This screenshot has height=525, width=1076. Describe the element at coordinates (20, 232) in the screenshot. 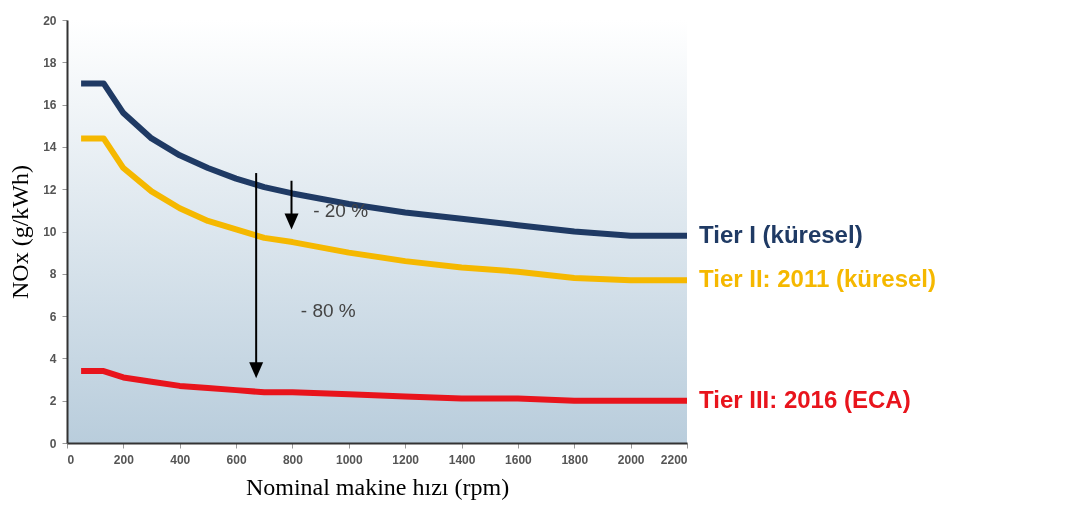

I see `y-axis-title: NOx (g/kWh)` at that location.